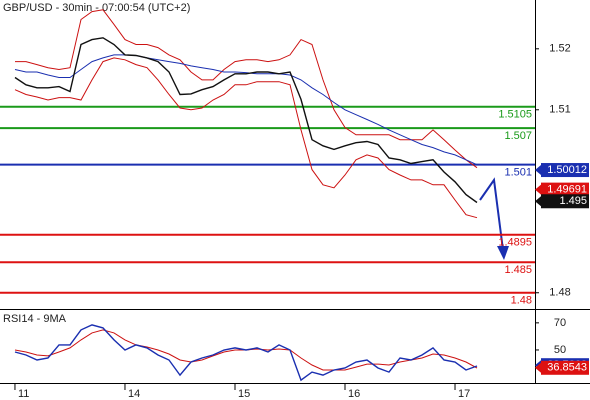 This screenshot has width=590, height=400. I want to click on price-box-label: 36.8543, so click(567, 368).